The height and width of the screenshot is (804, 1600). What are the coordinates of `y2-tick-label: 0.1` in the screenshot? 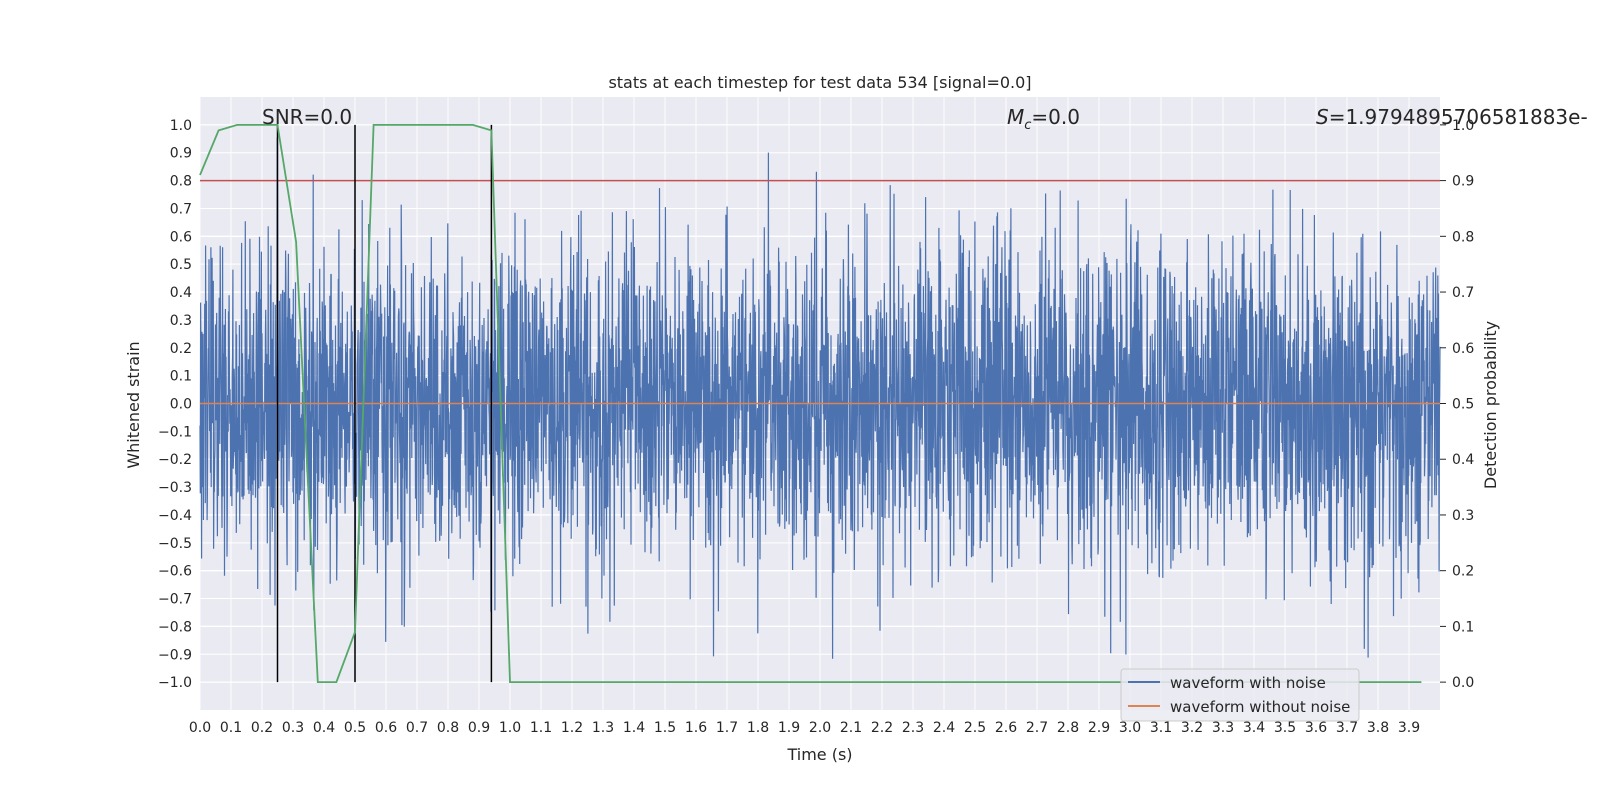 It's located at (1463, 627).